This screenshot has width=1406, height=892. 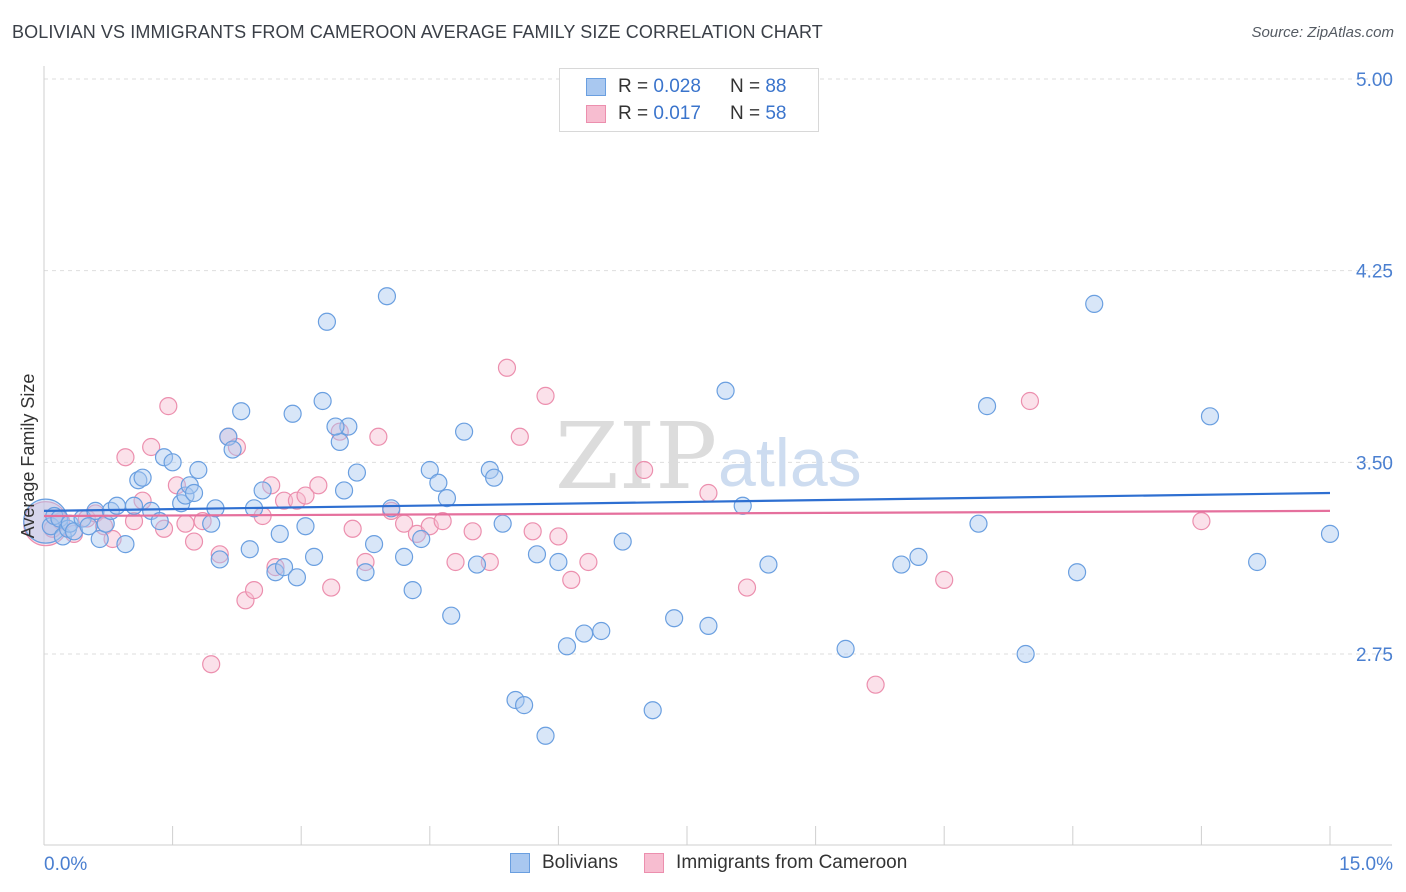 What do you see at coordinates (596, 114) in the screenshot?
I see `legend-swatch-pink` at bounding box center [596, 114].